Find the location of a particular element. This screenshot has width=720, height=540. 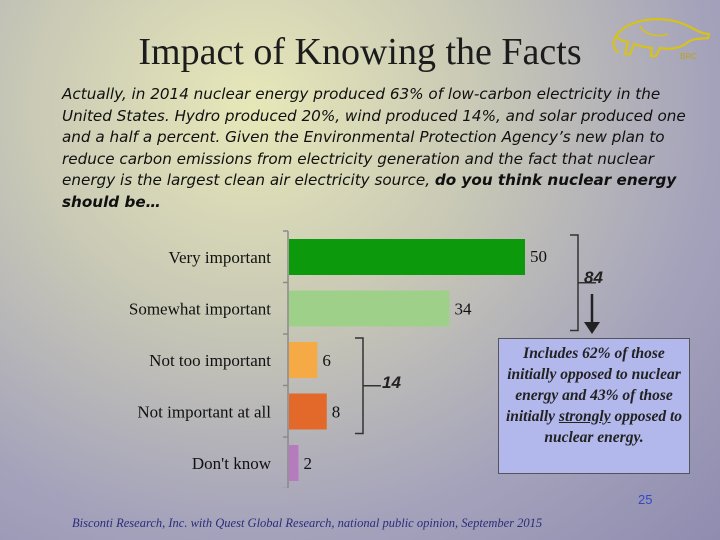

callout-text-end: opposed to nuclear energy. is located at coordinates (613, 427).